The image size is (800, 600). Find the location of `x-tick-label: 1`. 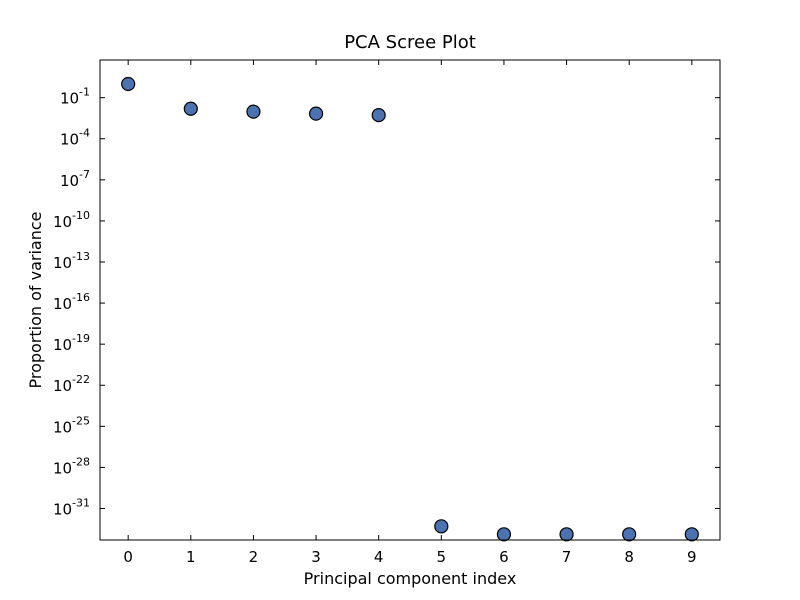

x-tick-label: 1 is located at coordinates (191, 557).